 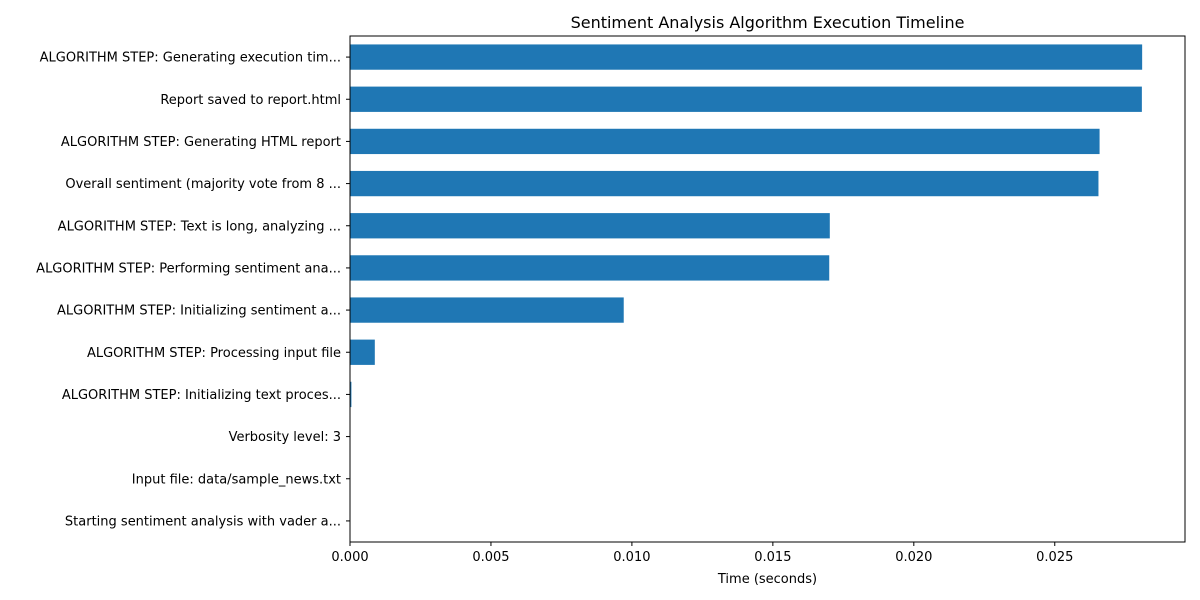 What do you see at coordinates (201, 142) in the screenshot?
I see `y-tick-label: ALGORITHM STEP: Generating HTML report` at bounding box center [201, 142].